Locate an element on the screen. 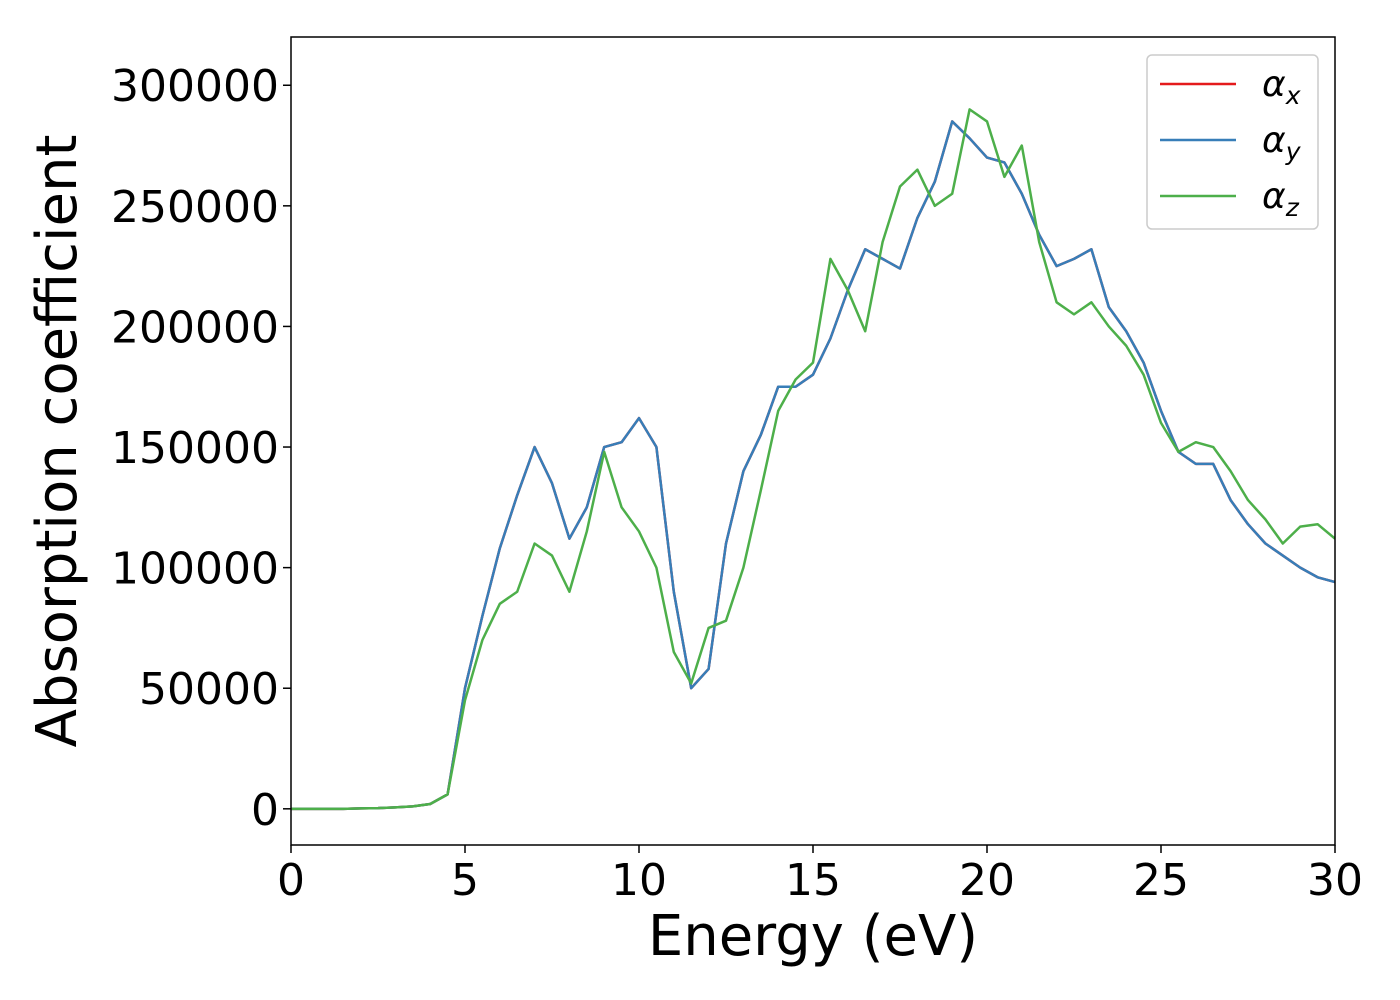 The width and height of the screenshot is (1400, 1000). x-tick-label: 0 is located at coordinates (291, 880).